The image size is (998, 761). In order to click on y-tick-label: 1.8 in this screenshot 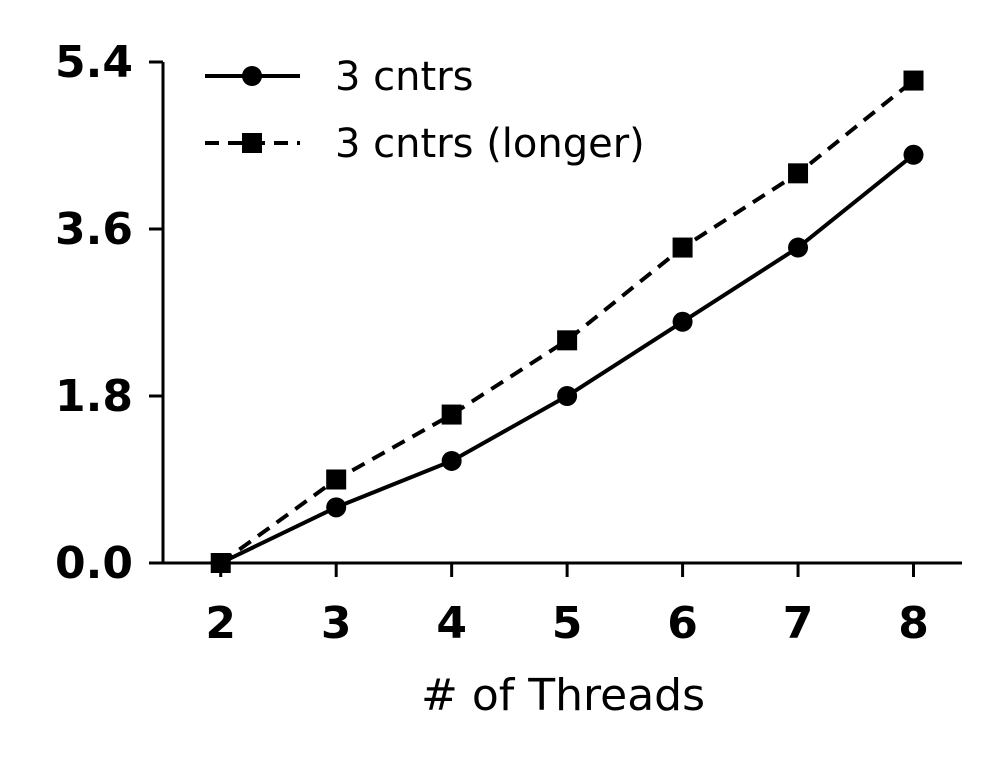, I will do `click(94, 396)`.